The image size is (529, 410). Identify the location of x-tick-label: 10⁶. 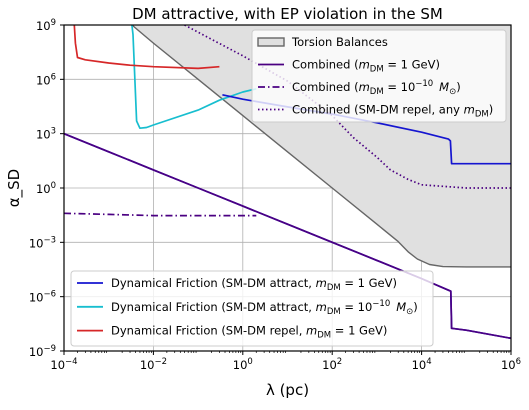
(511, 364).